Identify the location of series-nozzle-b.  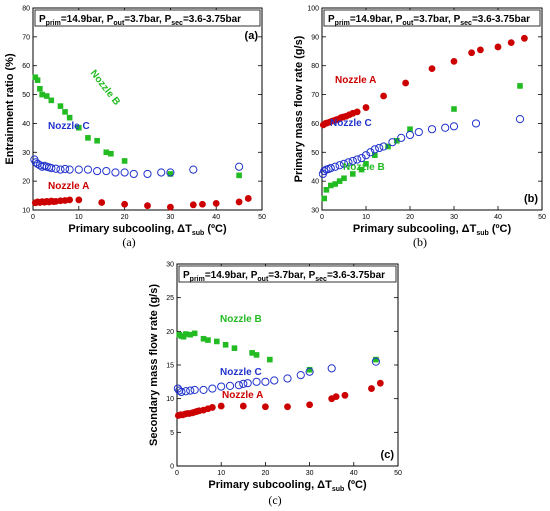
(137, 126).